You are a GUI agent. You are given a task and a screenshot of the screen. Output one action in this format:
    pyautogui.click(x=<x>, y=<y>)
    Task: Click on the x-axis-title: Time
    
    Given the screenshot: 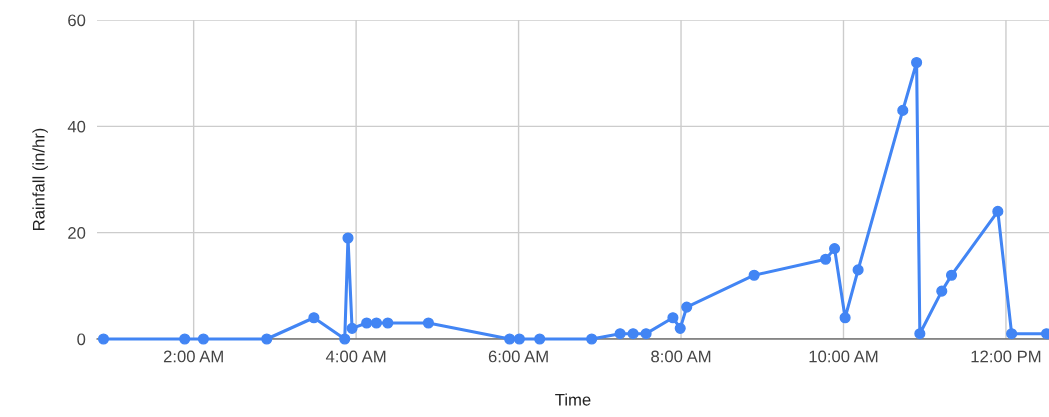 What is the action you would take?
    pyautogui.click(x=573, y=399)
    